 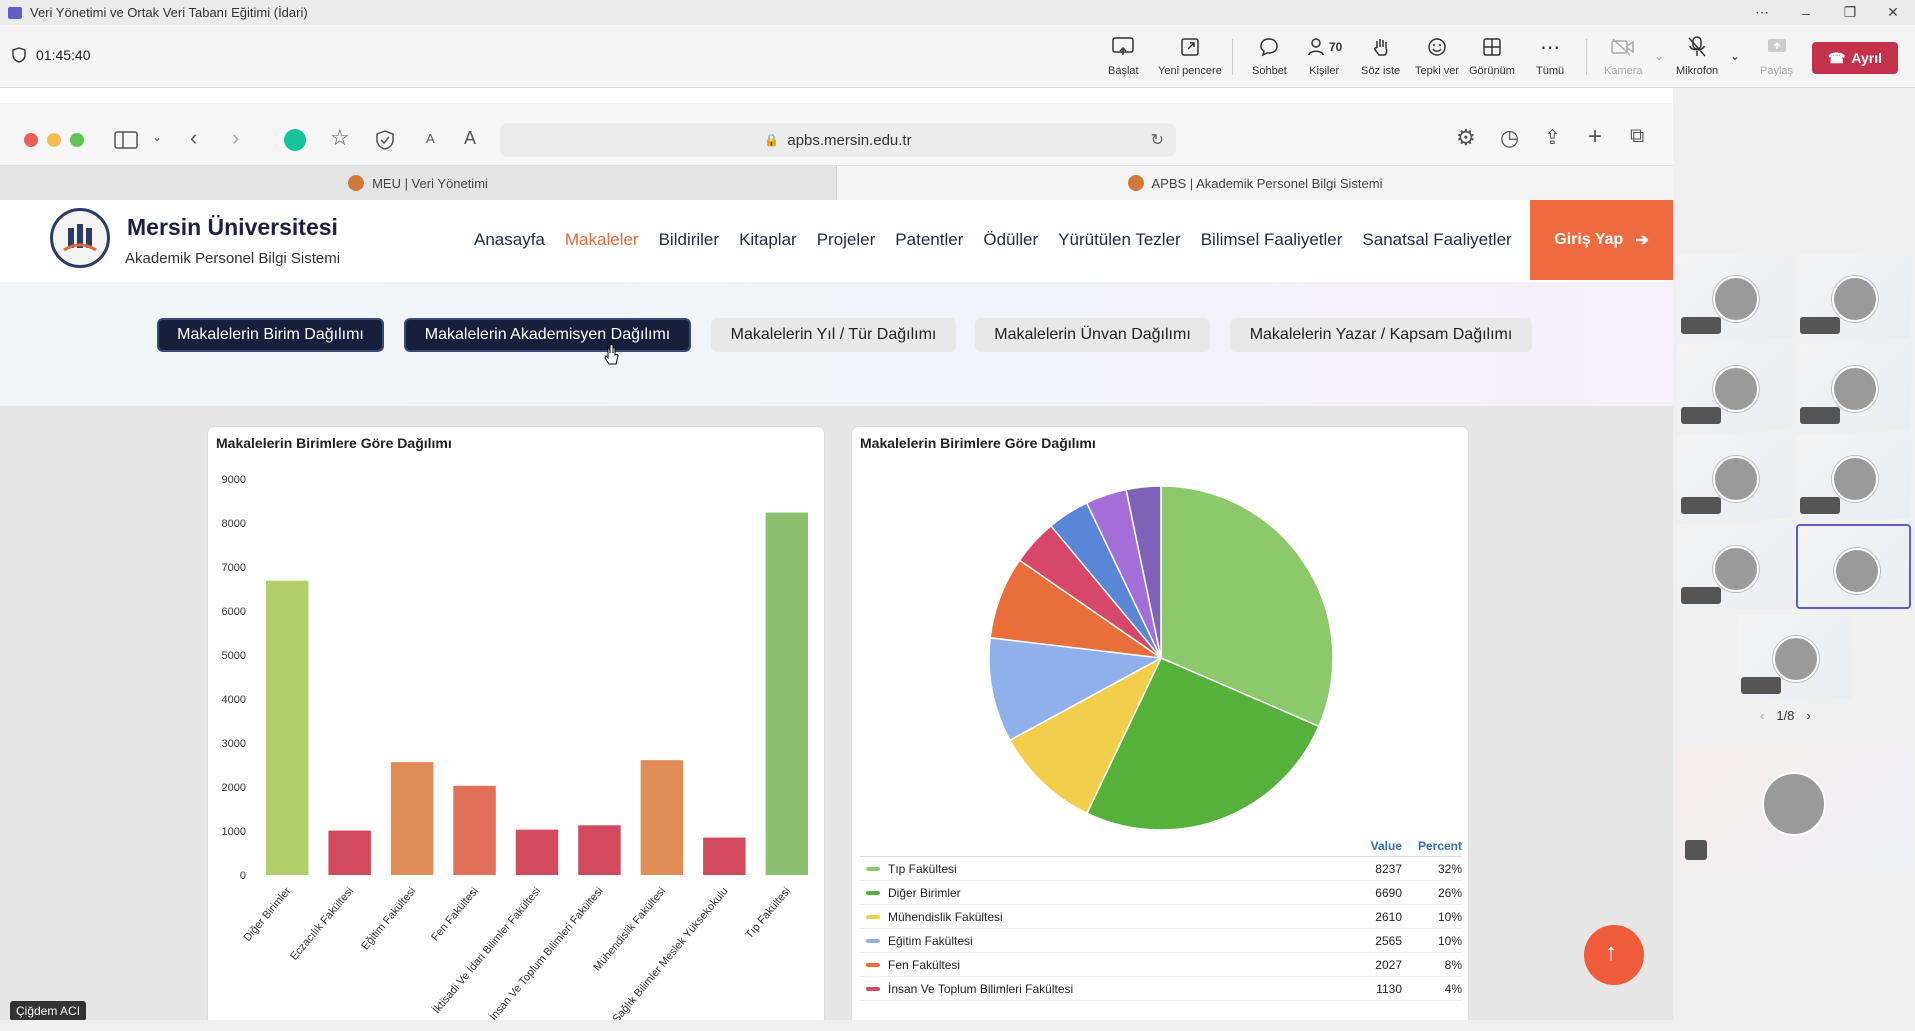 What do you see at coordinates (1614, 955) in the screenshot?
I see `scroll-to-top-button: ↑` at bounding box center [1614, 955].